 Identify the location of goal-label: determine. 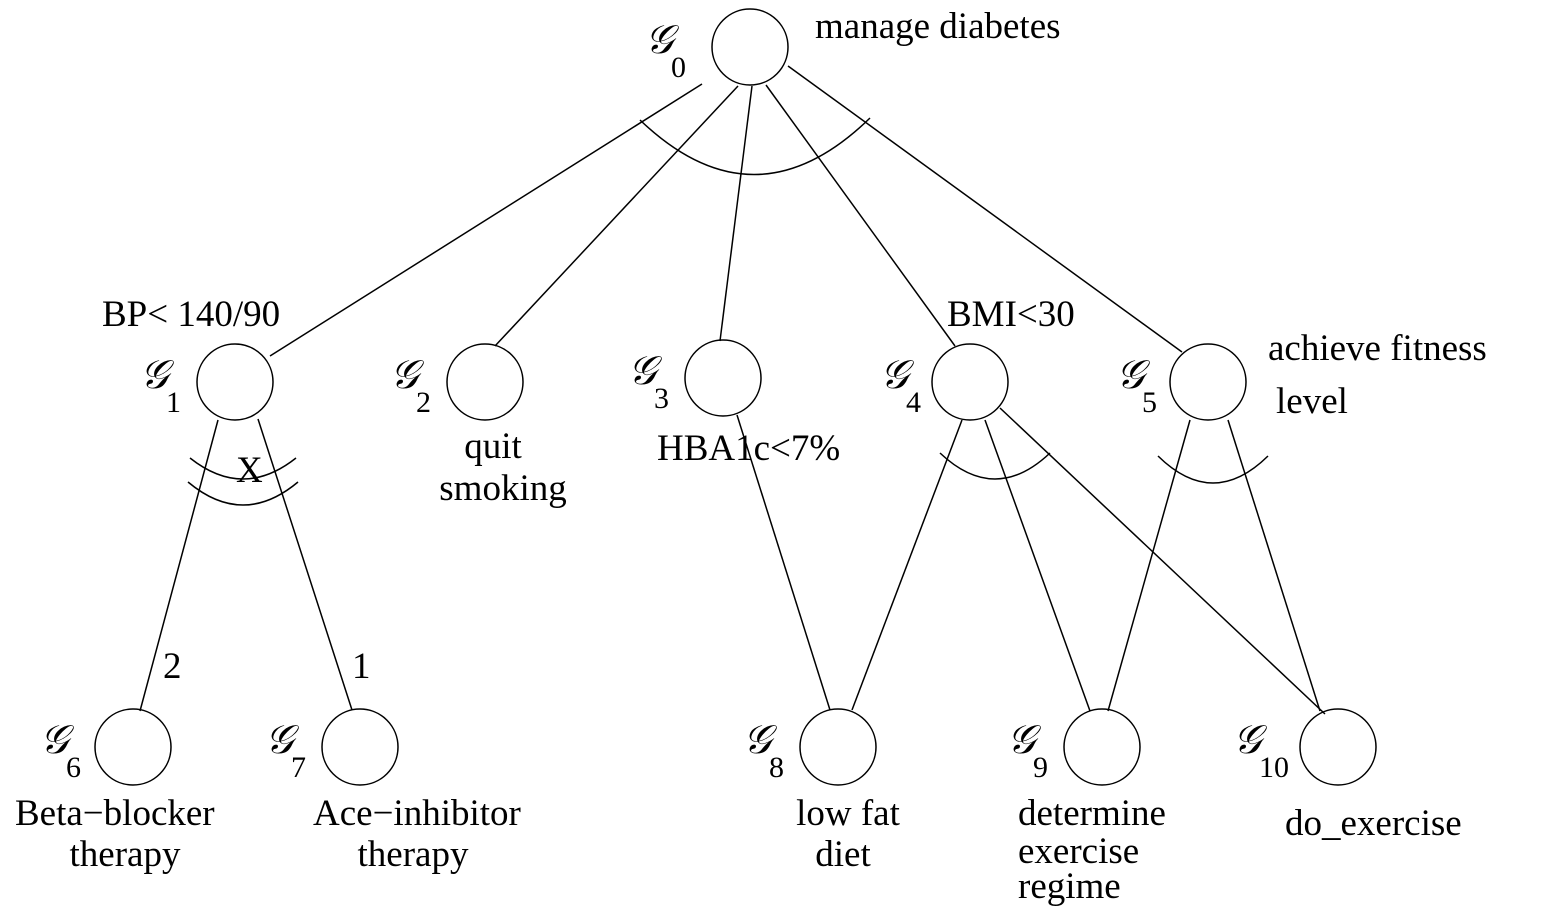
(1092, 813).